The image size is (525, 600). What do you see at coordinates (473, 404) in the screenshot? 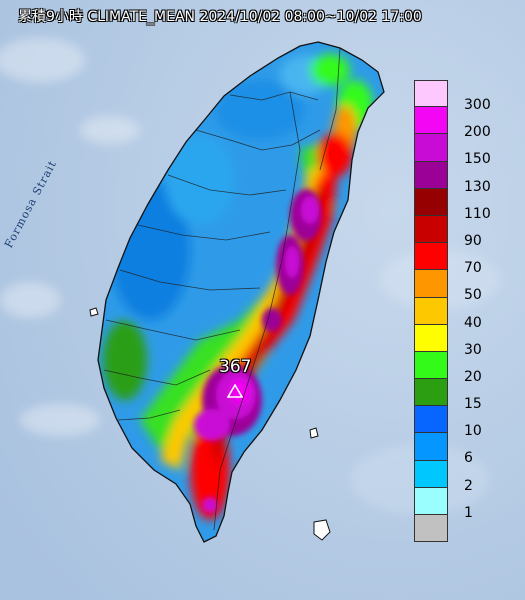
I see `legend-label: 15` at bounding box center [473, 404].